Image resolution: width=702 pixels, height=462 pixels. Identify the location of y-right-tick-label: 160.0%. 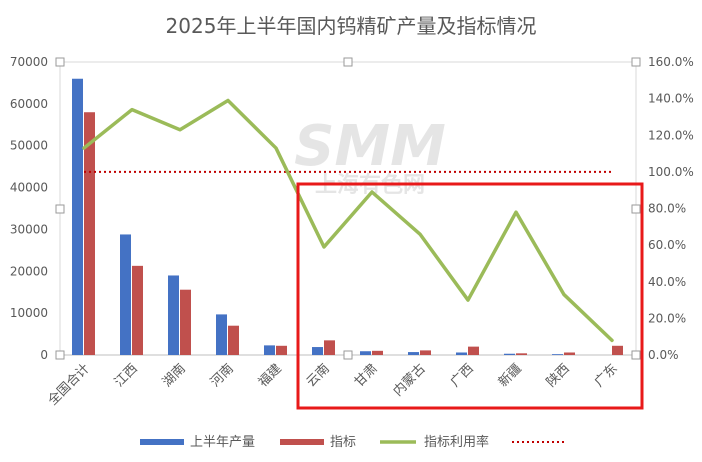
(671, 62).